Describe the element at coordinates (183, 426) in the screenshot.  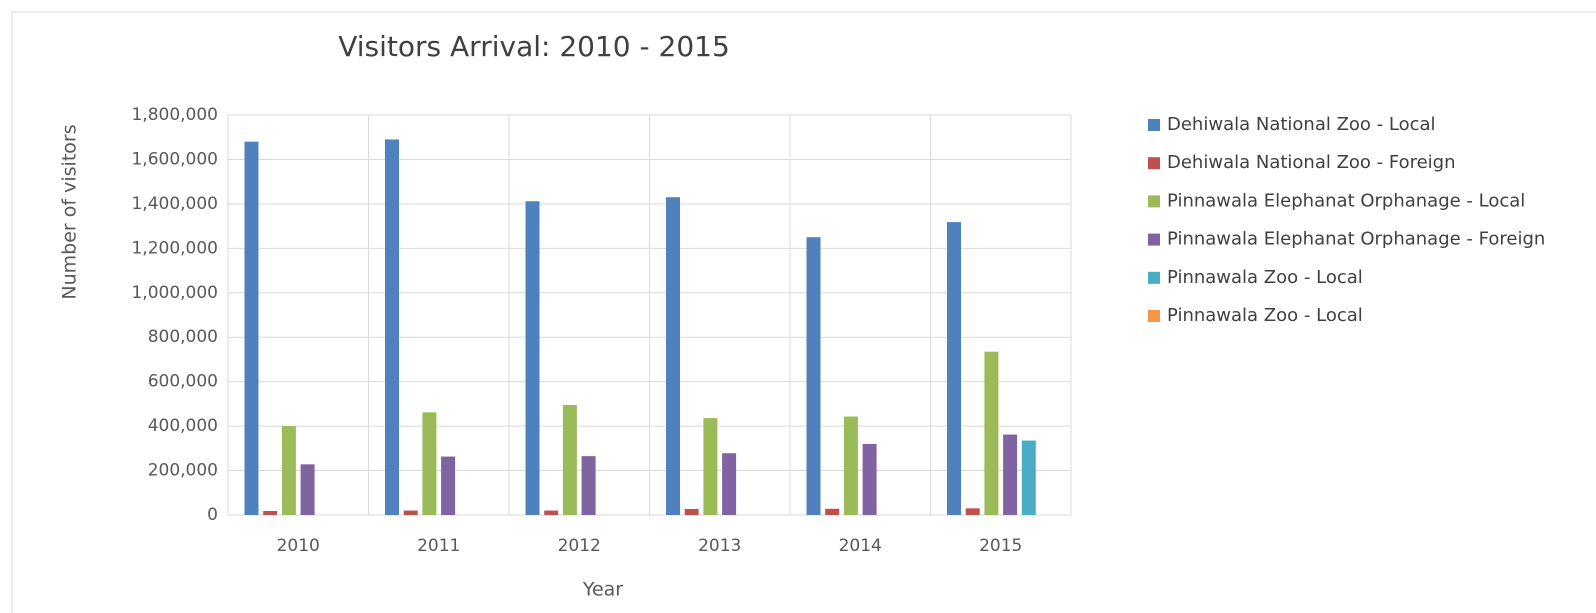
I see `y-tick-label: 400,000` at that location.